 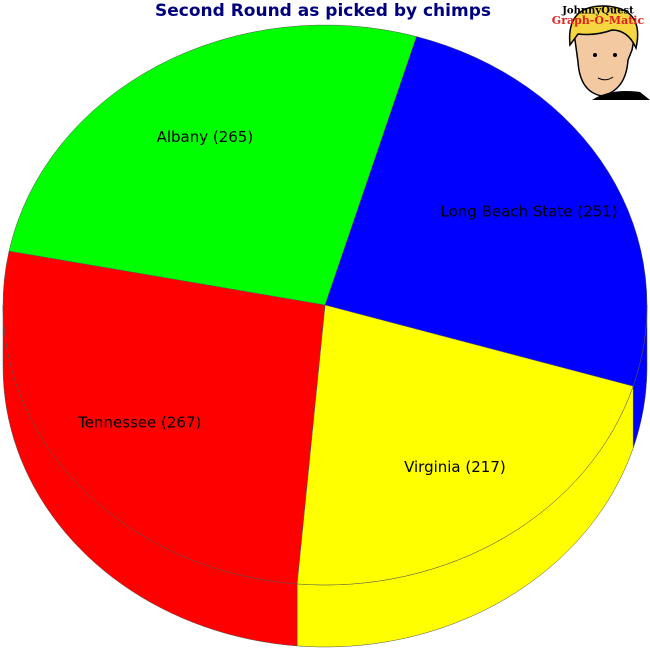 What do you see at coordinates (598, 20) in the screenshot?
I see `logo-text: Graph-O-Matic` at bounding box center [598, 20].